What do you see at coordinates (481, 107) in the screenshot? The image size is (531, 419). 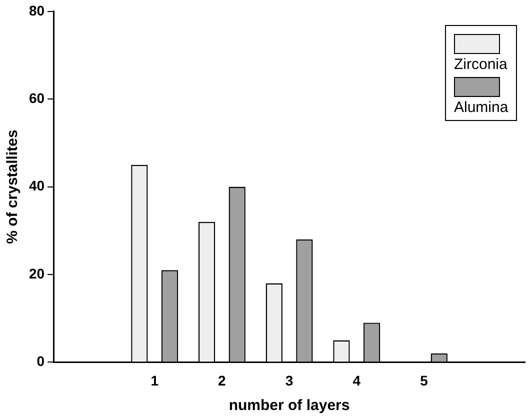 I see `legend-label: Alumina` at bounding box center [481, 107].